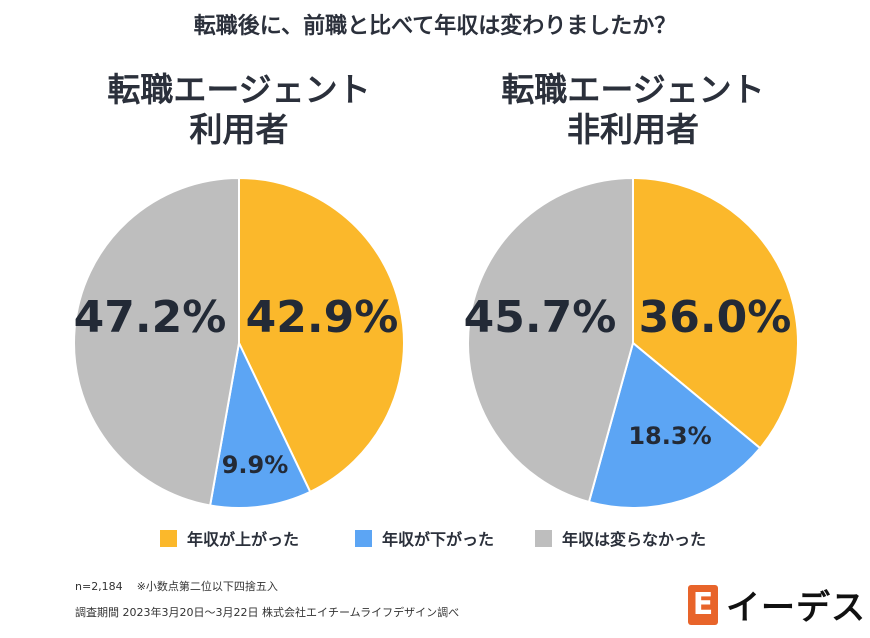  I want to click on rounding-note: ※小数点第二位以下四捨五入, so click(207, 586).